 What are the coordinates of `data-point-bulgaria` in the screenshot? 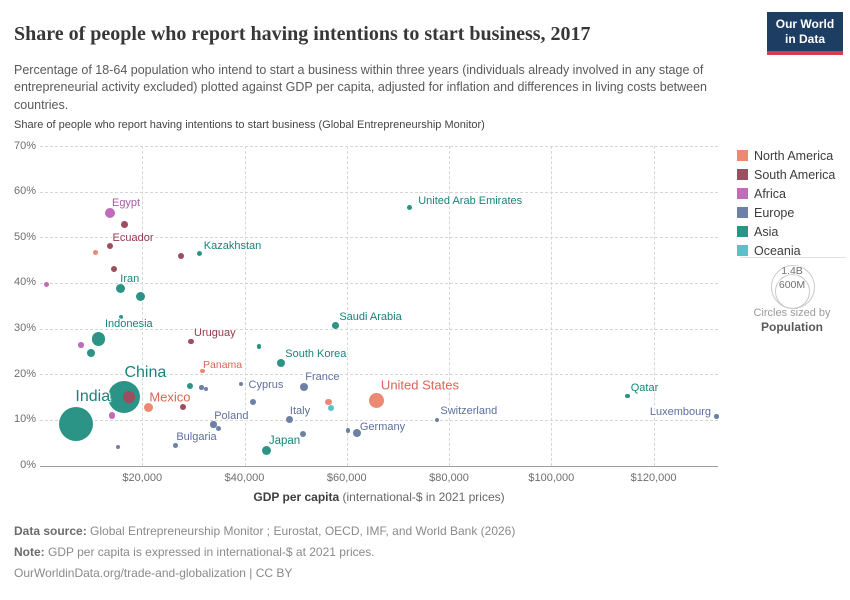 It's located at (175, 446).